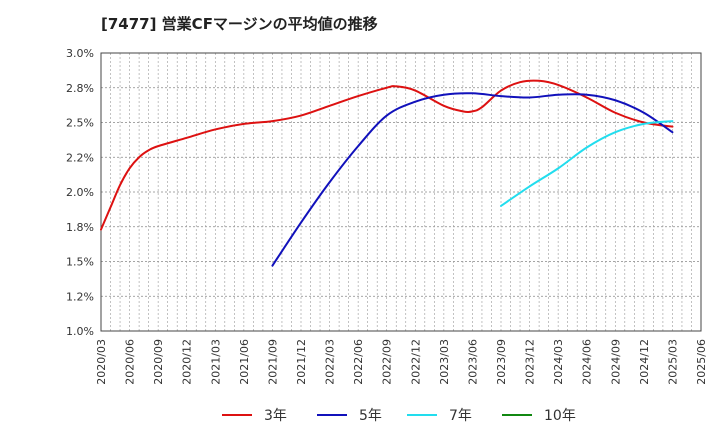 The image size is (720, 440). Describe the element at coordinates (701, 362) in the screenshot. I see `x-tick-label: 2025/06` at that location.